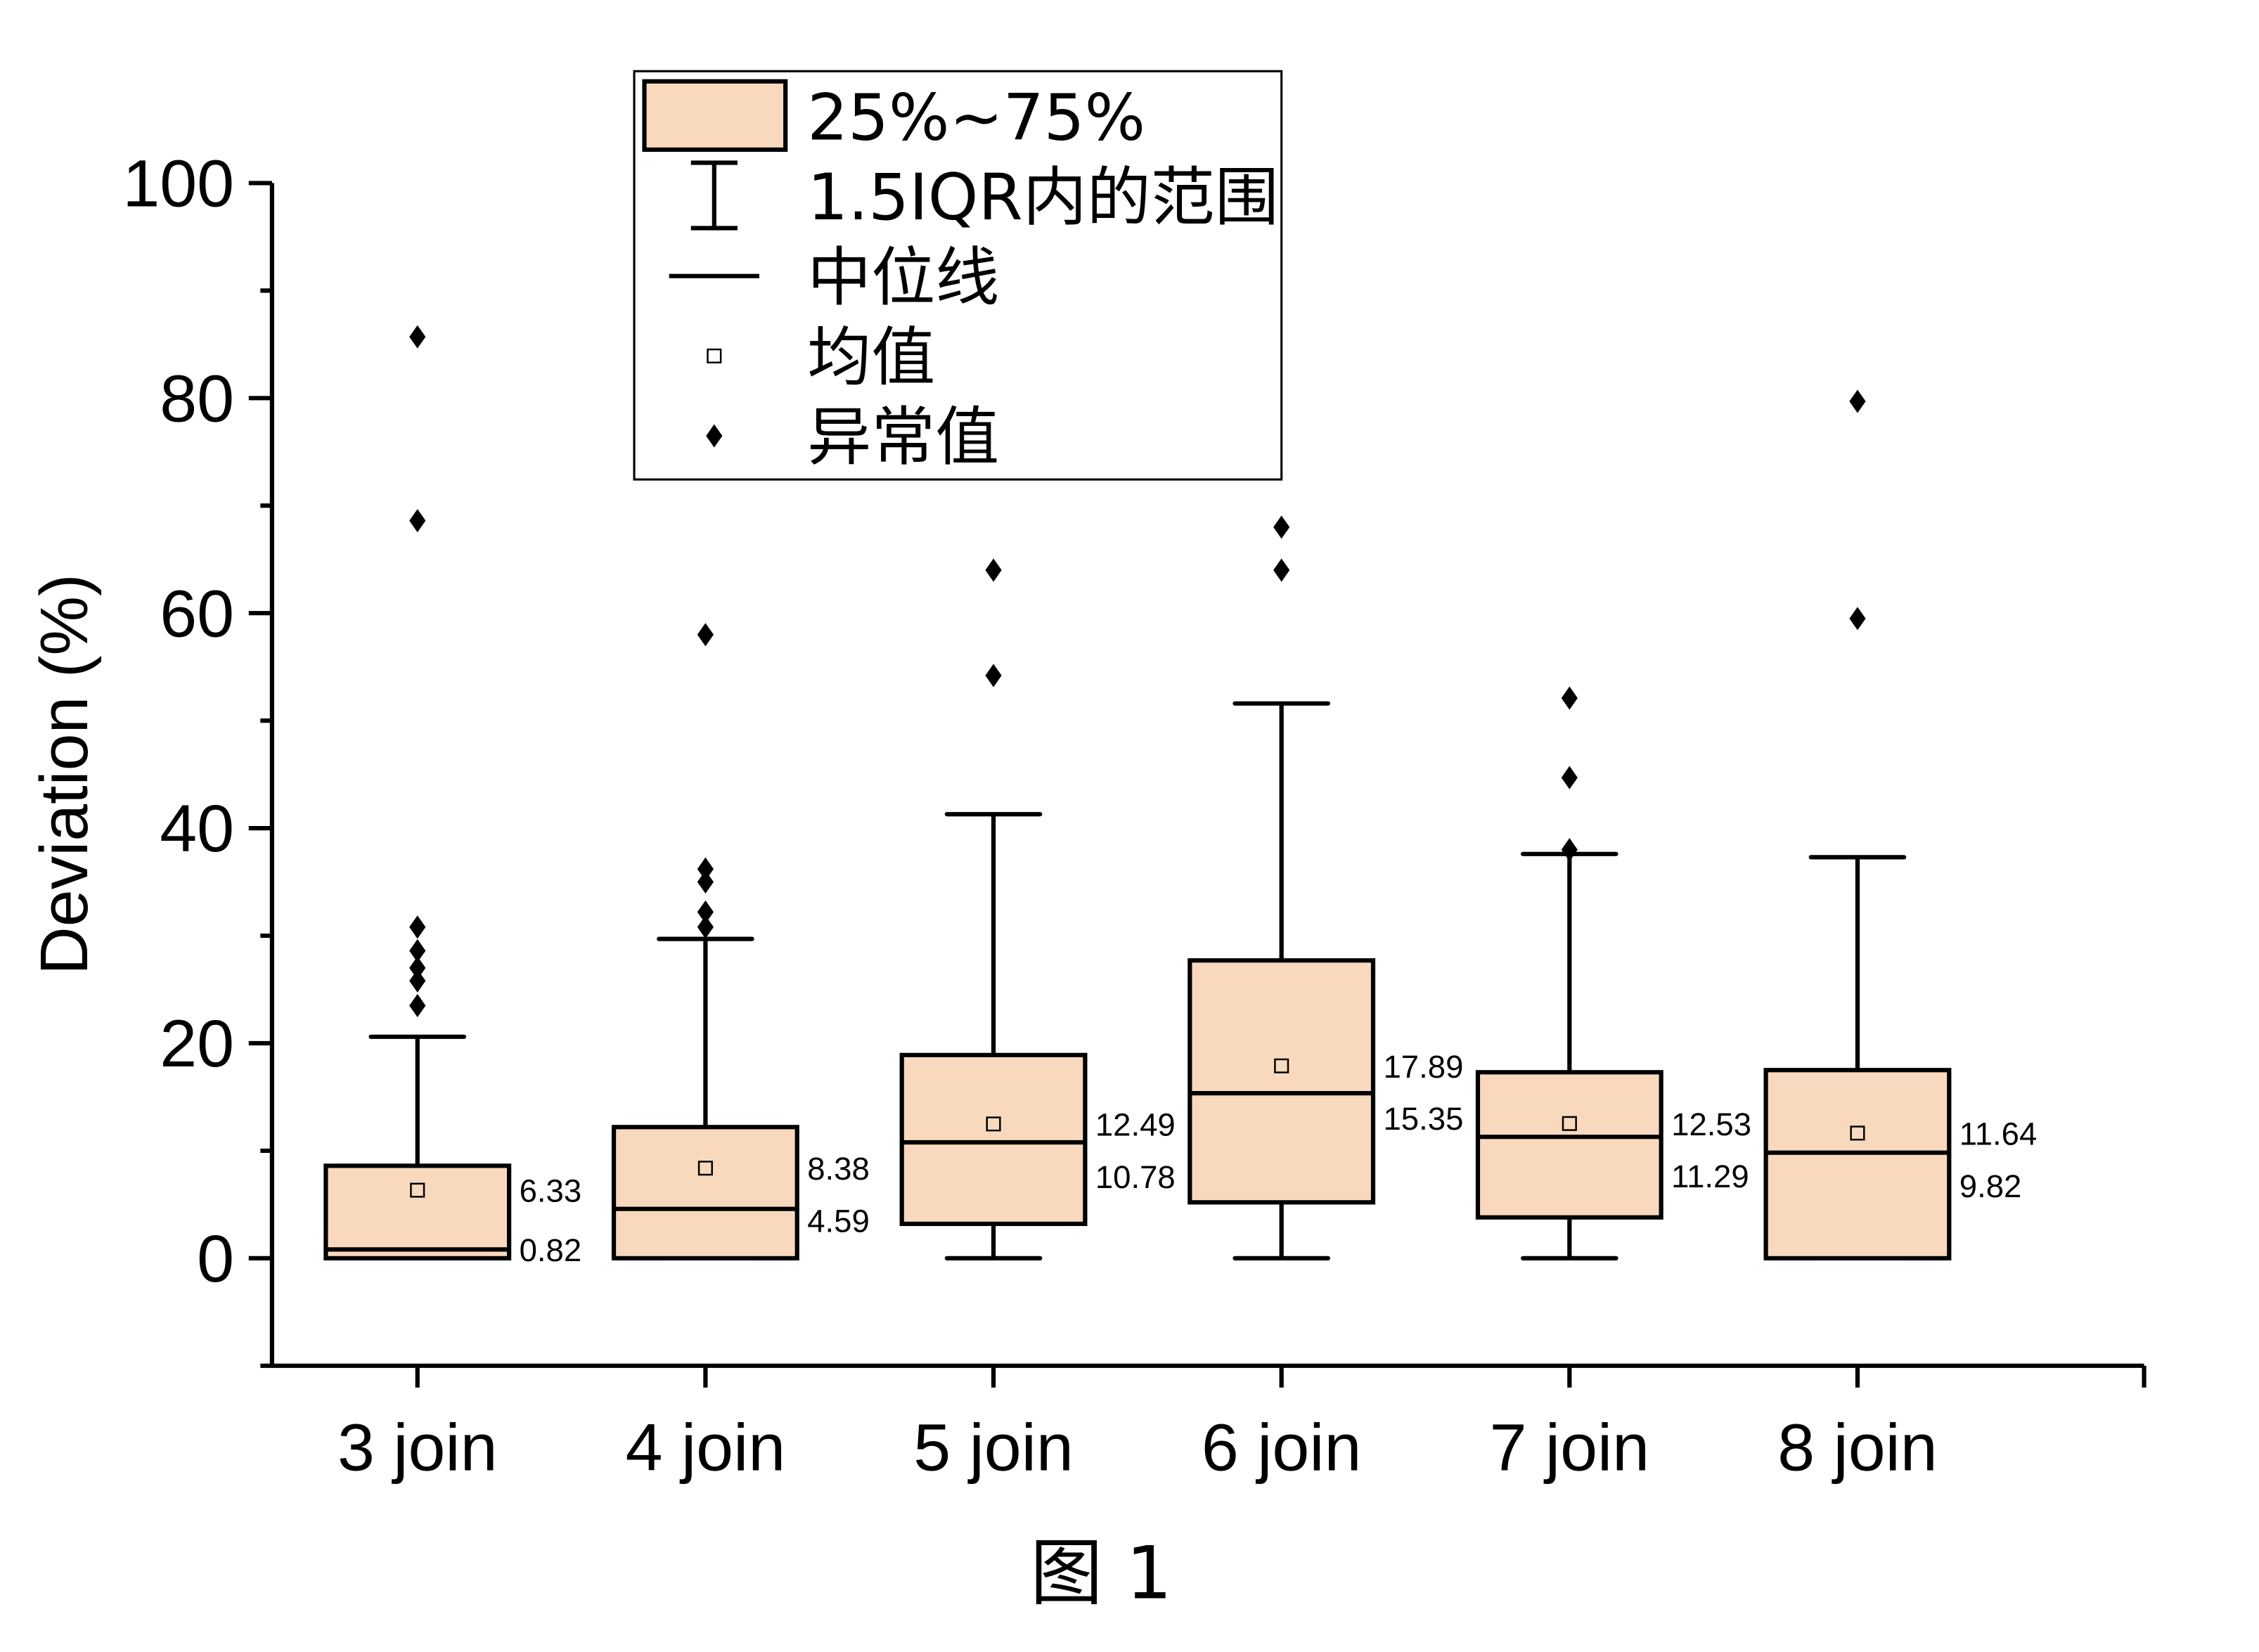  What do you see at coordinates (1990, 1186) in the screenshot?
I see `median-value-label: 9.82` at bounding box center [1990, 1186].